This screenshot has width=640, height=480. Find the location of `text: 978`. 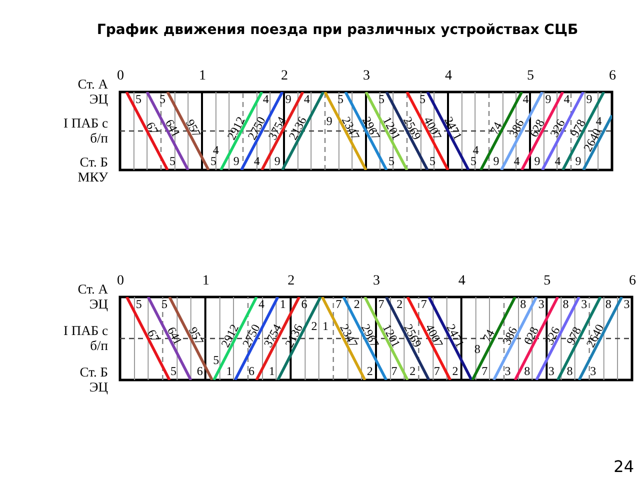

text: 978 is located at coordinates (573, 335).